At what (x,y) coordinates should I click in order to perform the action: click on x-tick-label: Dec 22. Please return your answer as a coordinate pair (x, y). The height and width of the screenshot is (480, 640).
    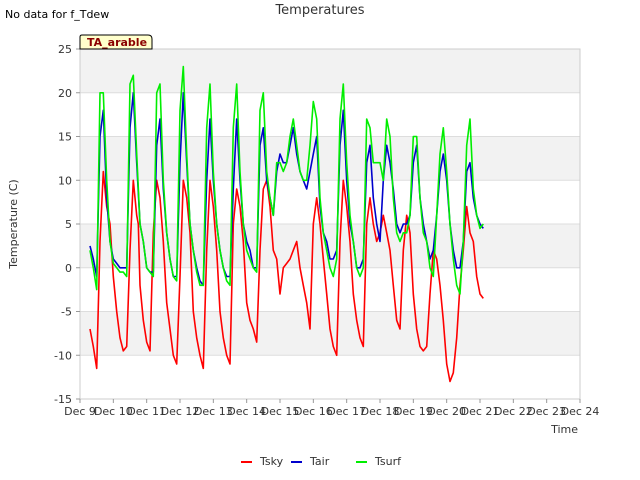
    Looking at the image, I should click on (513, 411).